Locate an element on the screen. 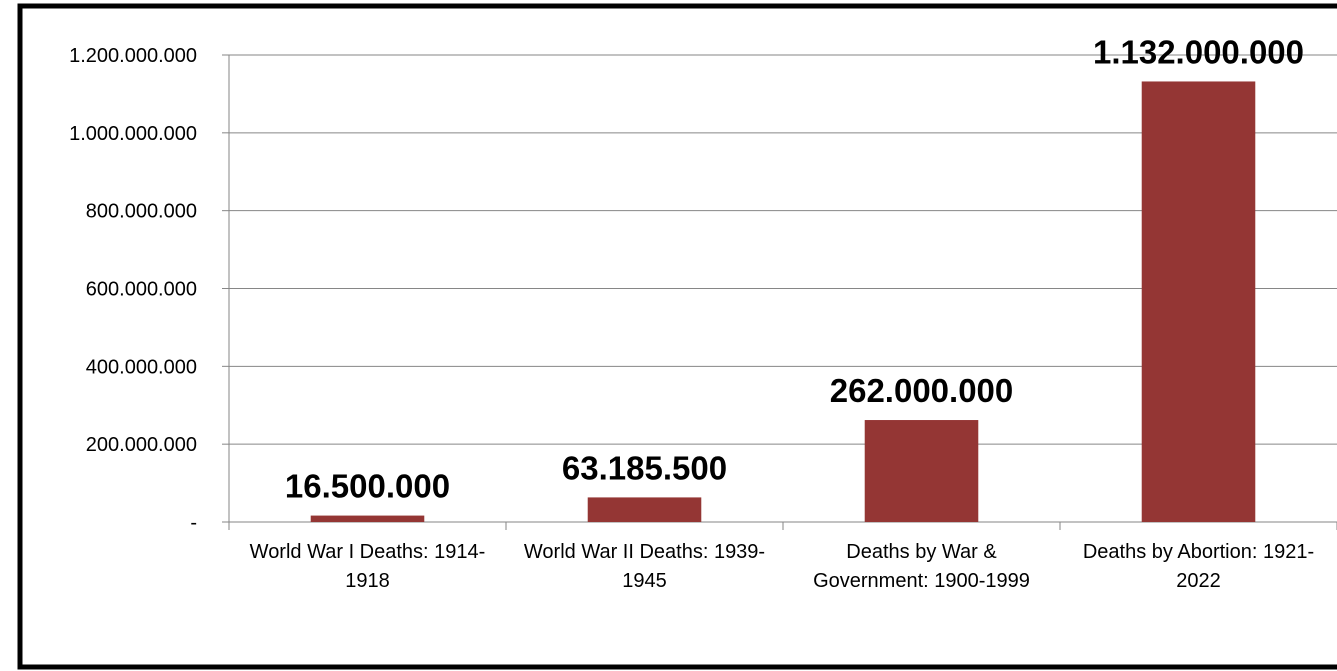 This screenshot has height=671, width=1337. y-tick-label: 1.000.000.000 is located at coordinates (133, 134).